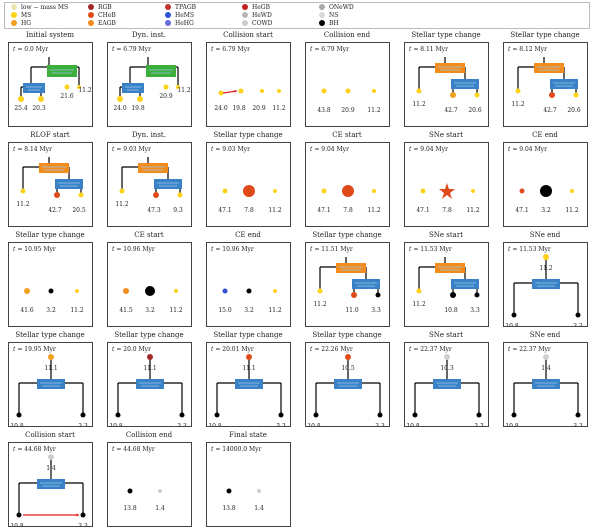 The width and height of the screenshot is (598, 531). What do you see at coordinates (329, 49) in the screenshot?
I see `panel-time: t ≃ 6.79 Myr` at bounding box center [329, 49].